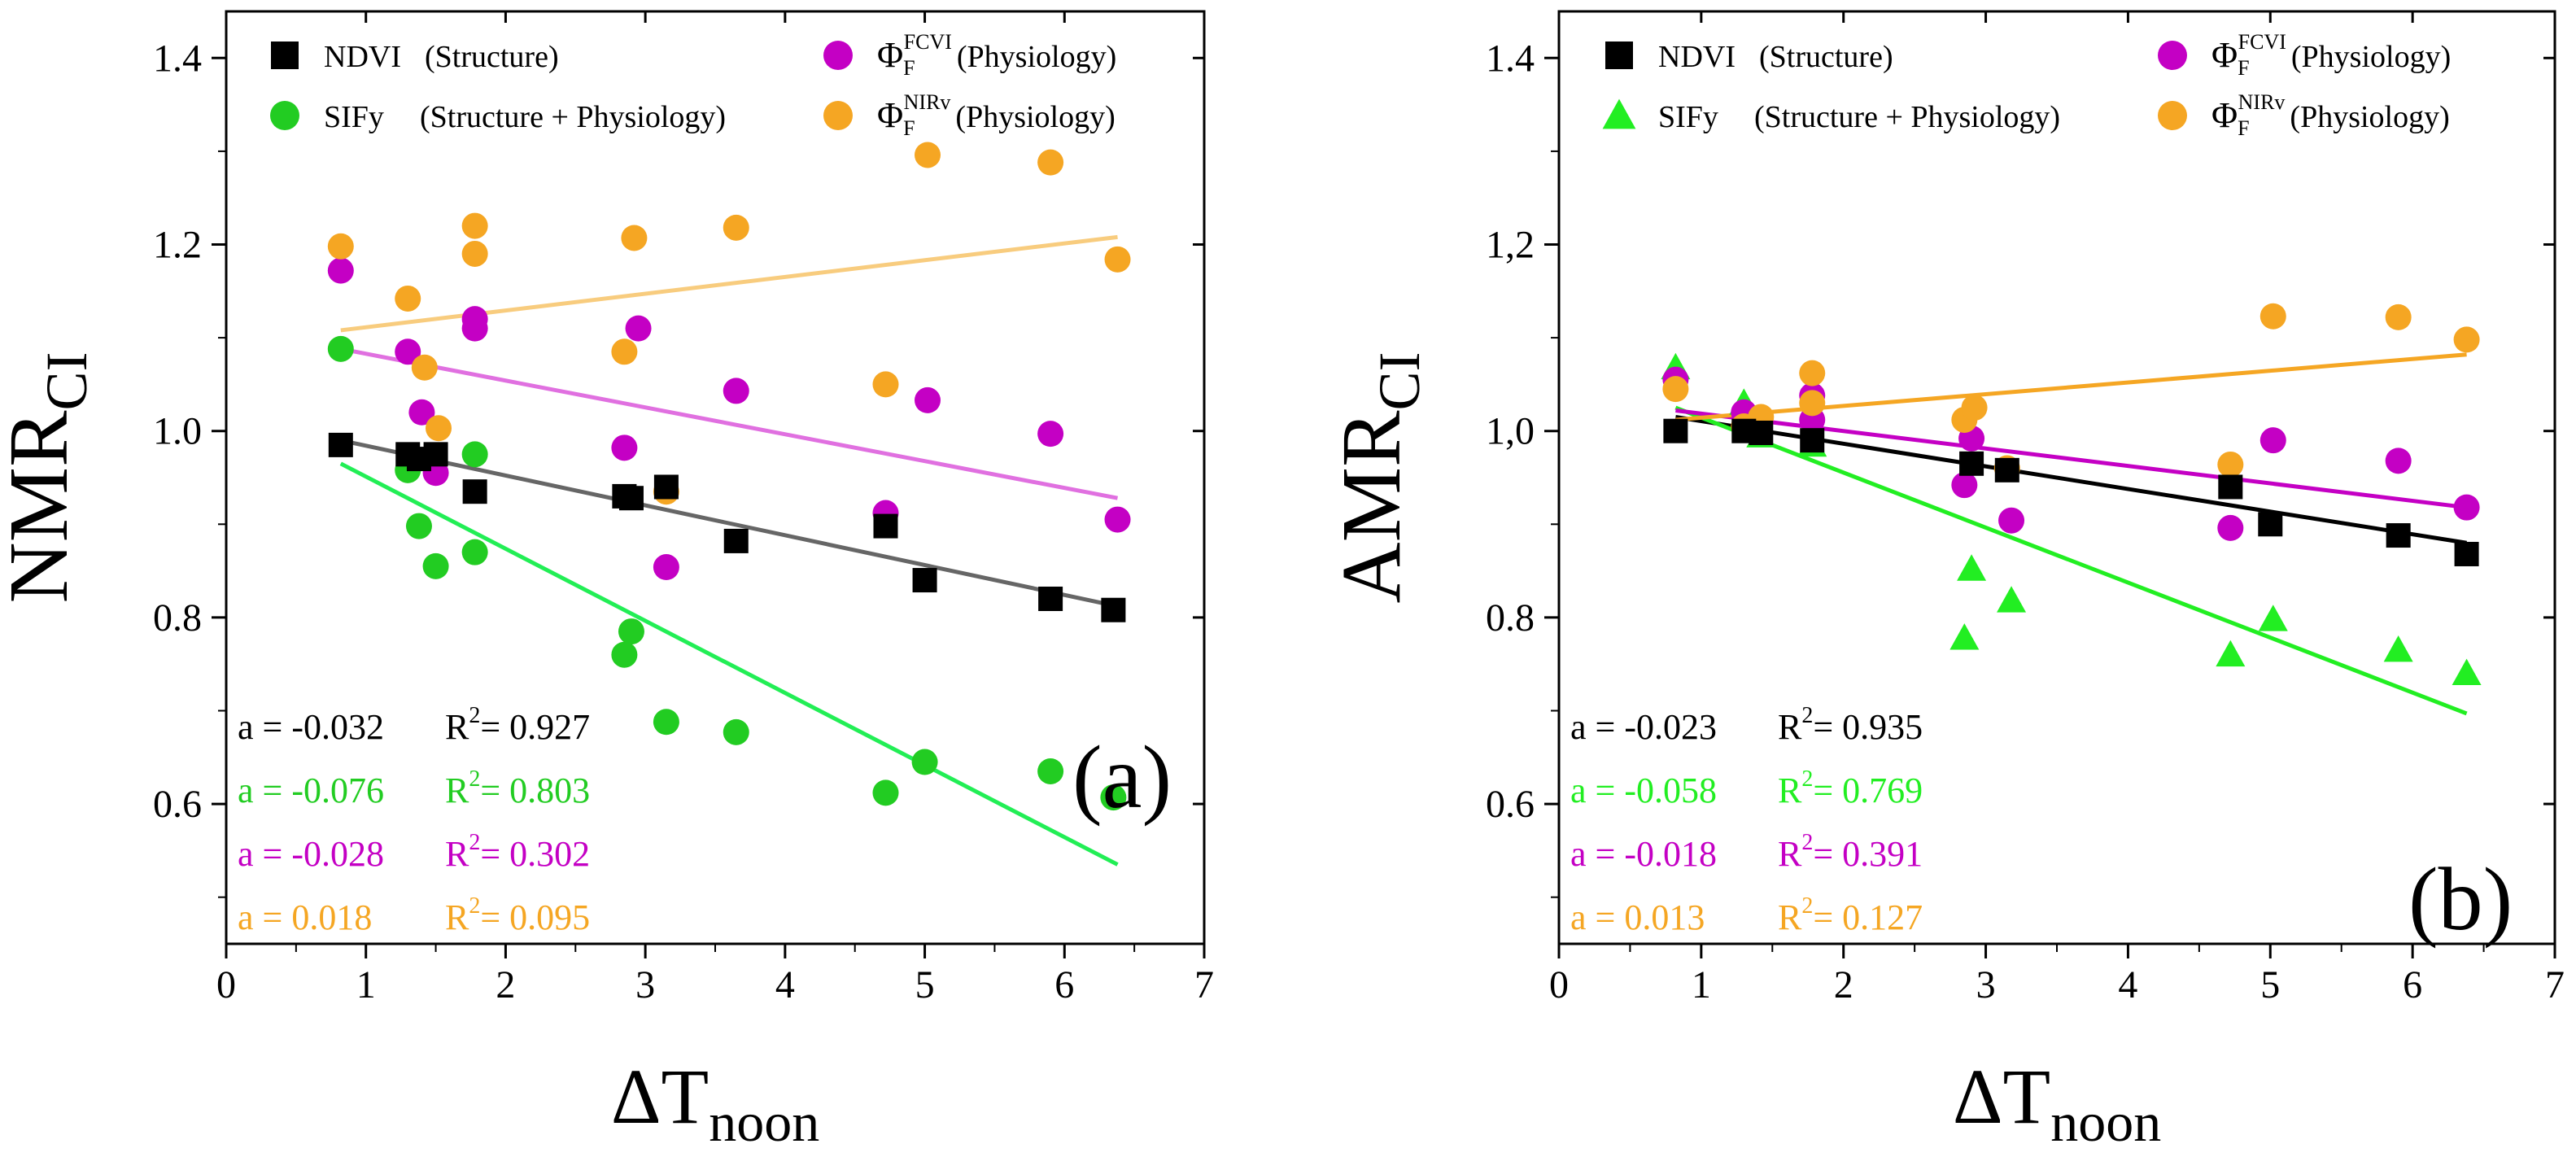 The image size is (2576, 1157). I want to click on legend-marker-sify, so click(1619, 114).